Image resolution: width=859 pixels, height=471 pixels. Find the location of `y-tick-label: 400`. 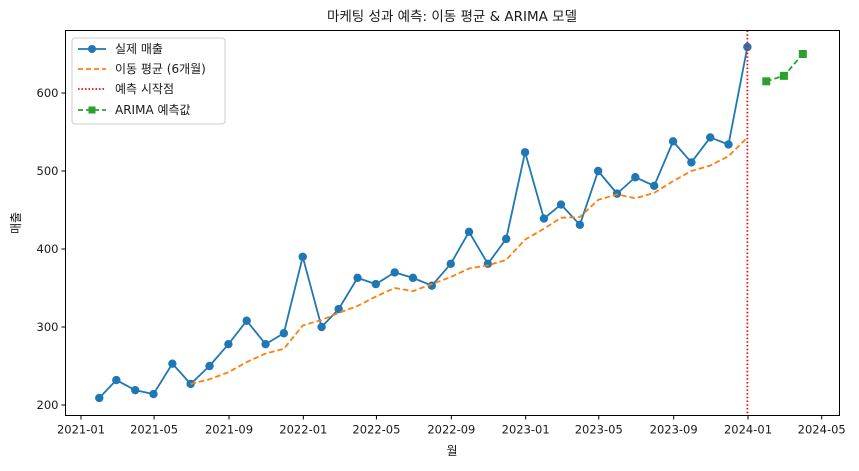

y-tick-label: 400 is located at coordinates (48, 249).